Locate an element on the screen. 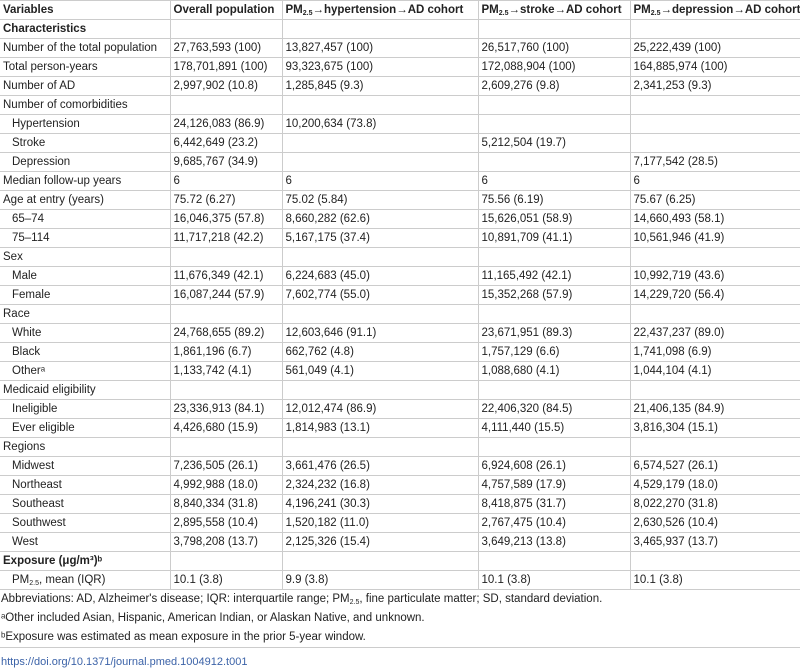 The height and width of the screenshot is (668, 800). table-row: Race is located at coordinates (400, 314).